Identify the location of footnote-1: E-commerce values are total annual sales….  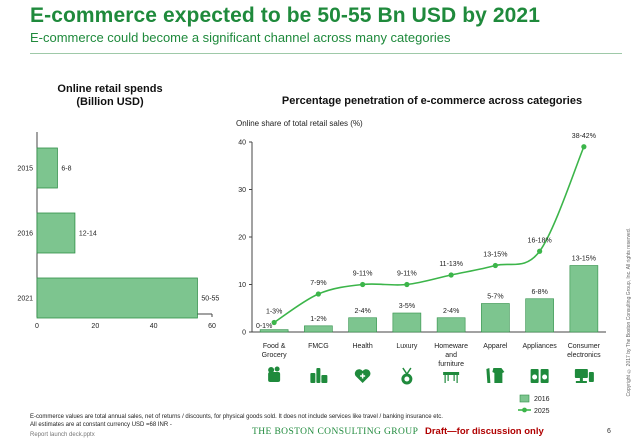
(236, 417).